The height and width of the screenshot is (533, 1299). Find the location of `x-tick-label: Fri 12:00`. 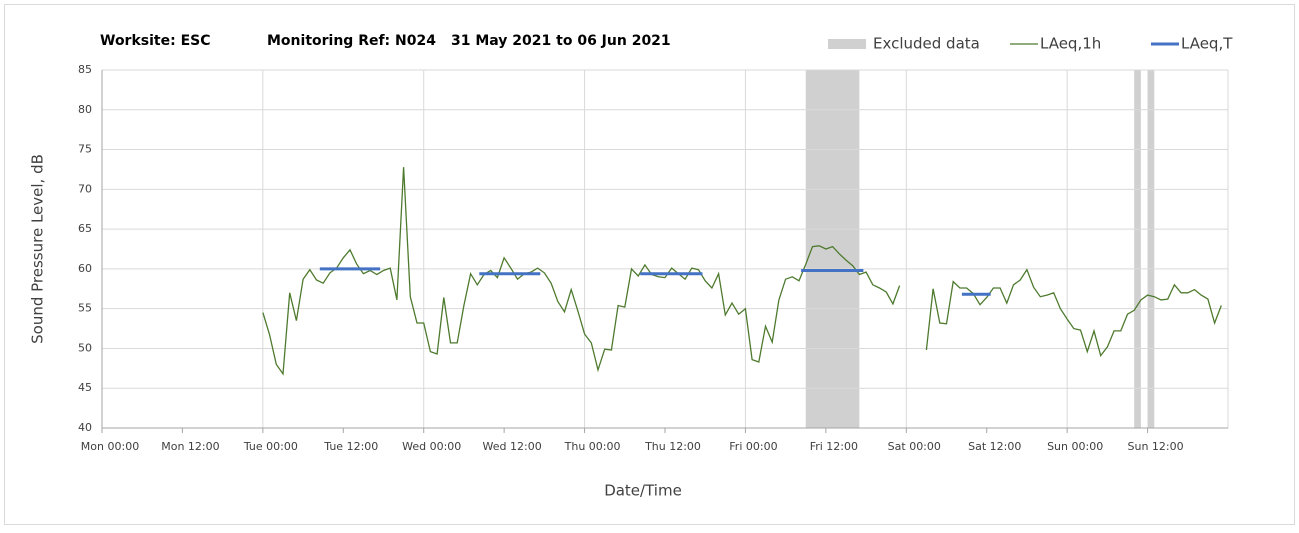

x-tick-label: Fri 12:00 is located at coordinates (834, 446).